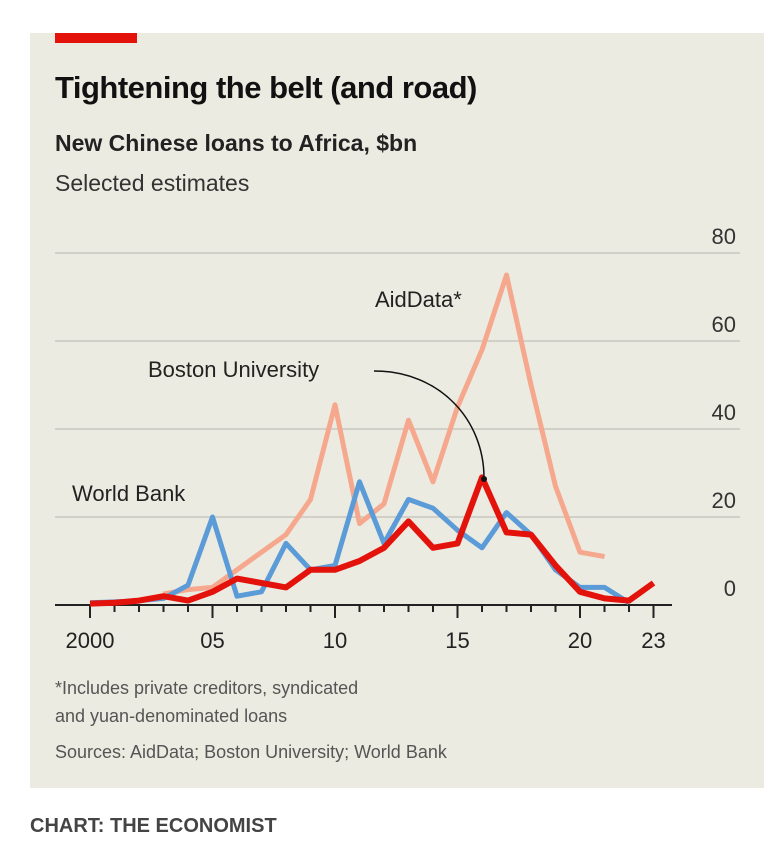  I want to click on brand-red-bar, so click(96, 38).